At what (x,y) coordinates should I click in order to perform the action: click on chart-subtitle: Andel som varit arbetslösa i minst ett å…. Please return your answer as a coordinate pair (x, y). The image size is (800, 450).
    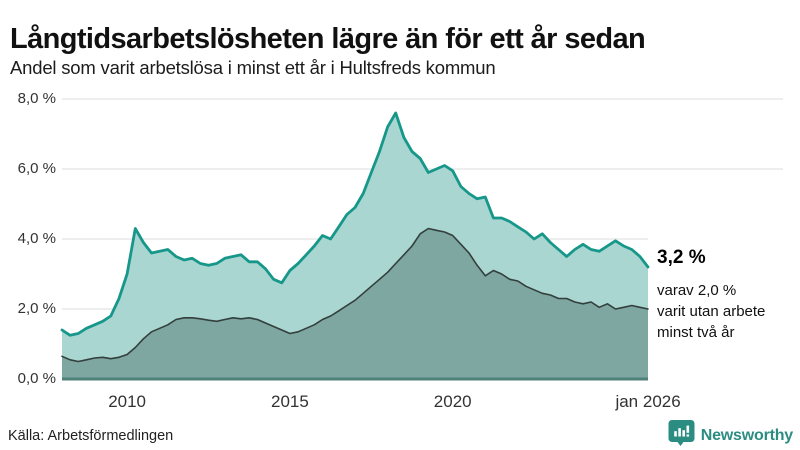
    Looking at the image, I should click on (253, 67).